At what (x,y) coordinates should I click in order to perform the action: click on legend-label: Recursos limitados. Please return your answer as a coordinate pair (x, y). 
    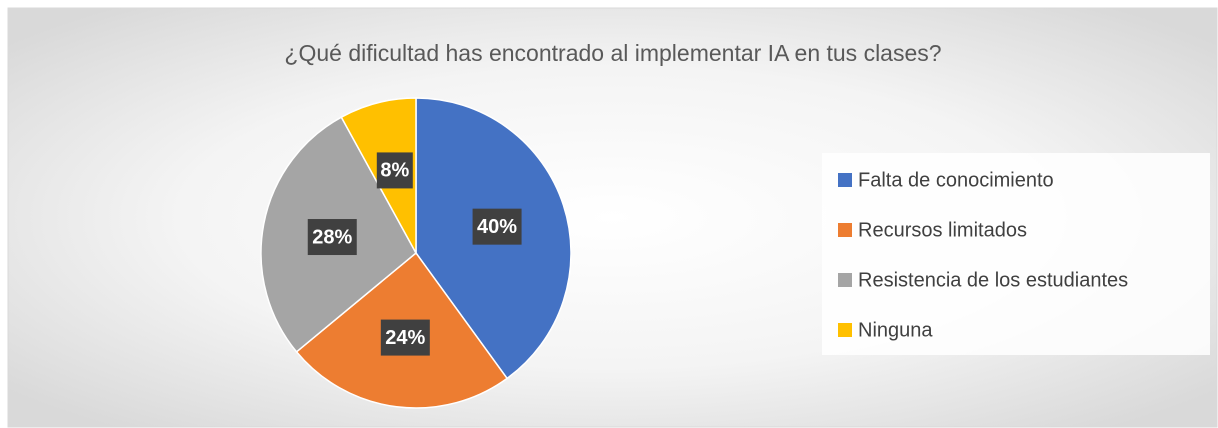
    Looking at the image, I should click on (942, 230).